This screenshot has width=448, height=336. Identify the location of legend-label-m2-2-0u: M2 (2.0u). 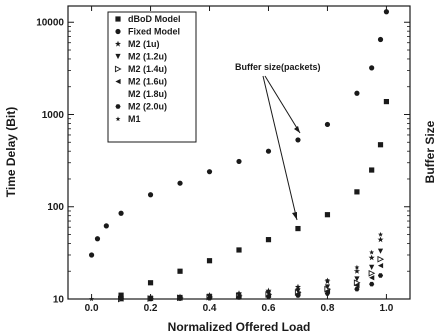
(147, 107).